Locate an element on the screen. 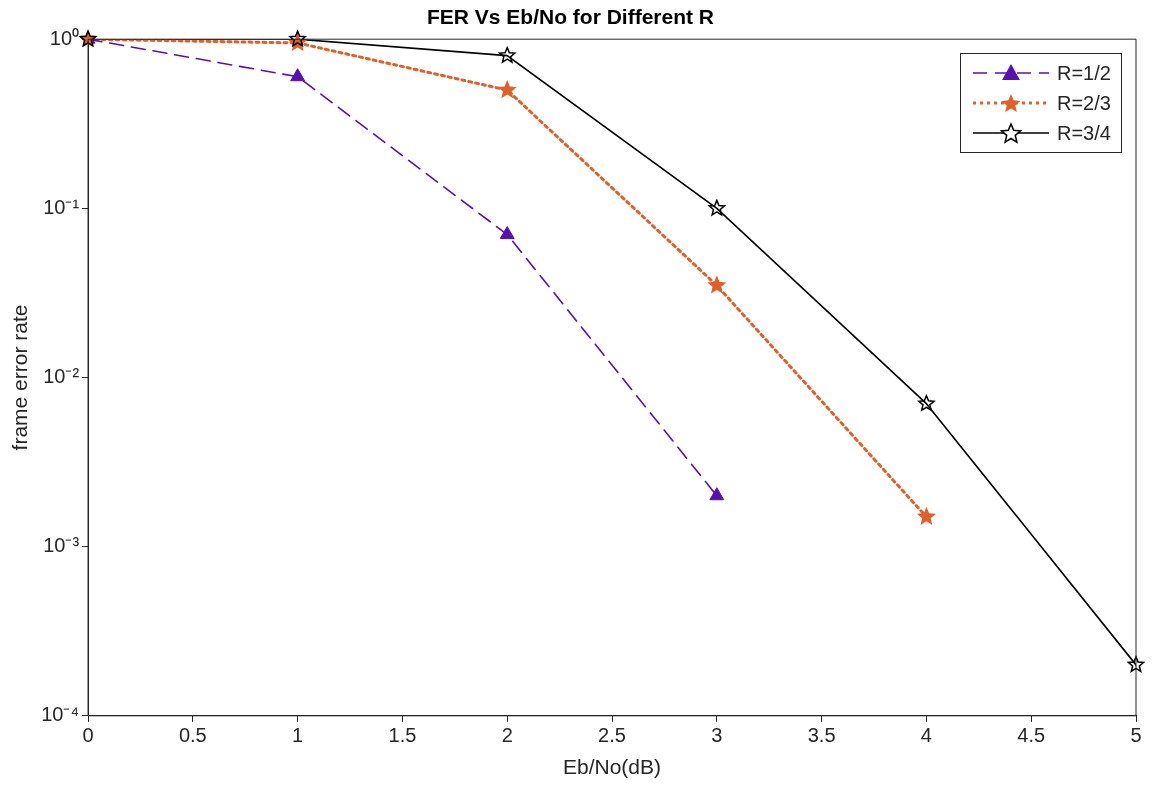 This screenshot has height=790, width=1156. y-tick-label: 10⁻³ is located at coordinates (61, 545).